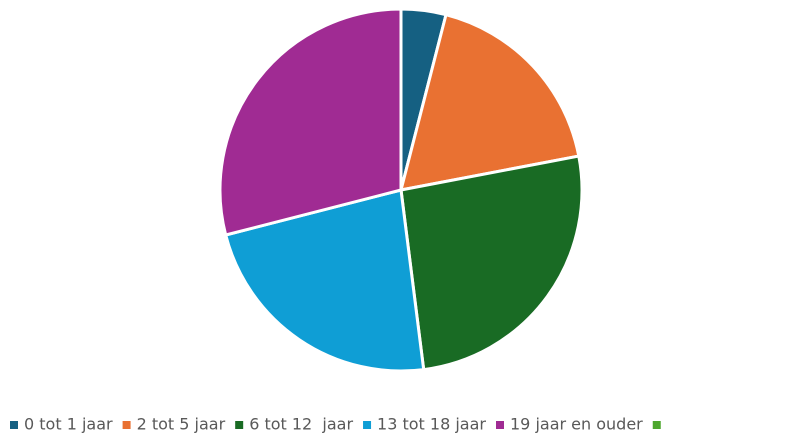 This screenshot has width=798, height=437. Describe the element at coordinates (181, 424) in the screenshot. I see `legend-label: 2 tot 5 jaar` at that location.